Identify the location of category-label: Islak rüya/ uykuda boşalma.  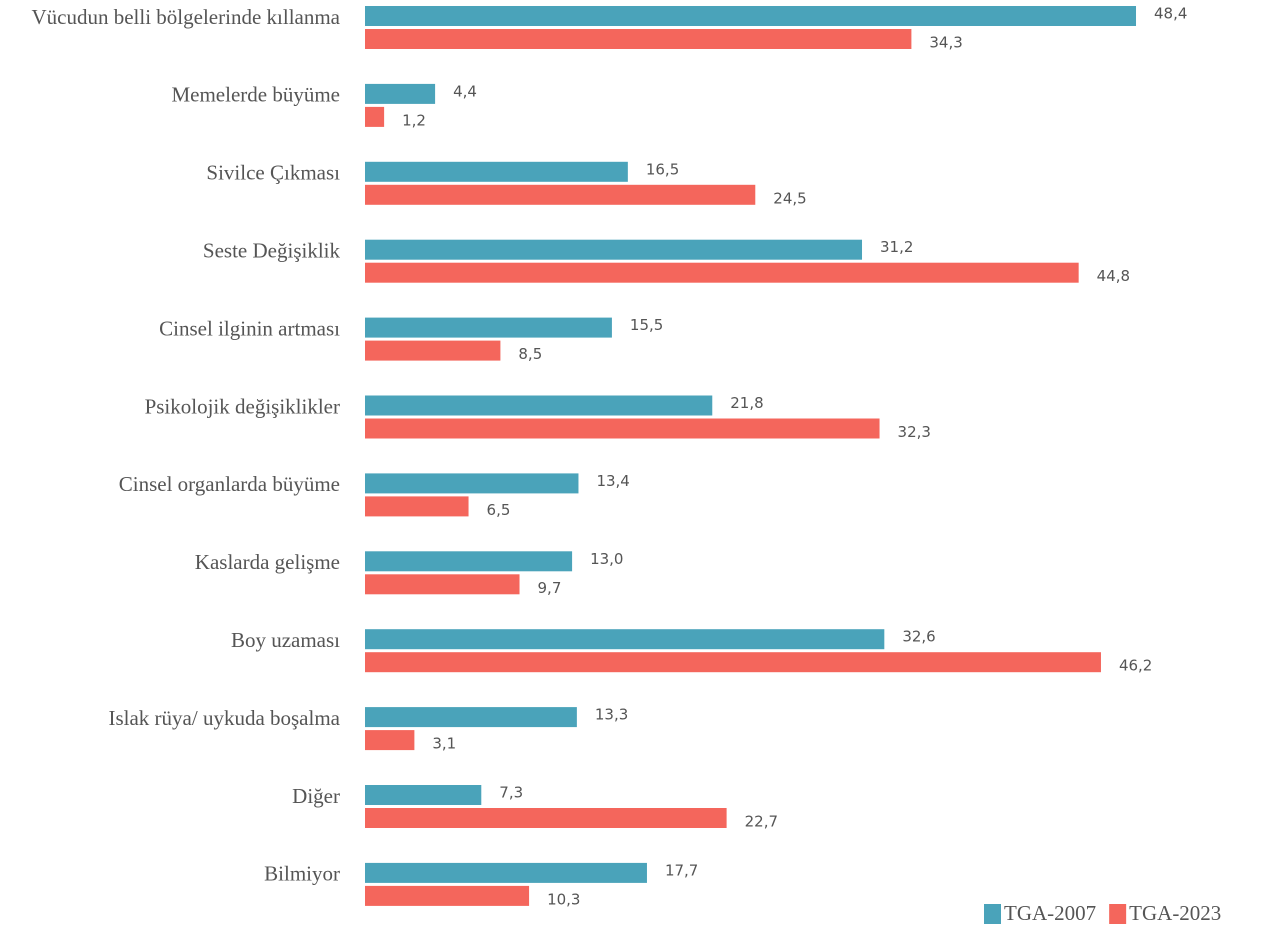
(224, 718).